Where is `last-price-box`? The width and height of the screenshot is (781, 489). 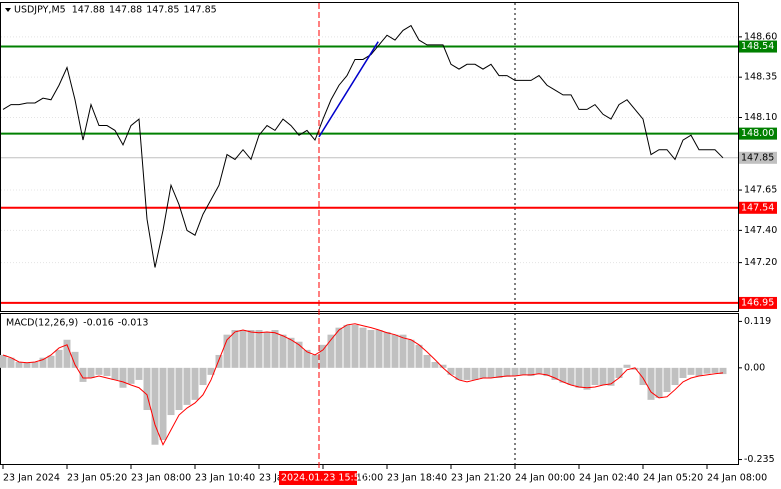
last-price-box is located at coordinates (758, 157).